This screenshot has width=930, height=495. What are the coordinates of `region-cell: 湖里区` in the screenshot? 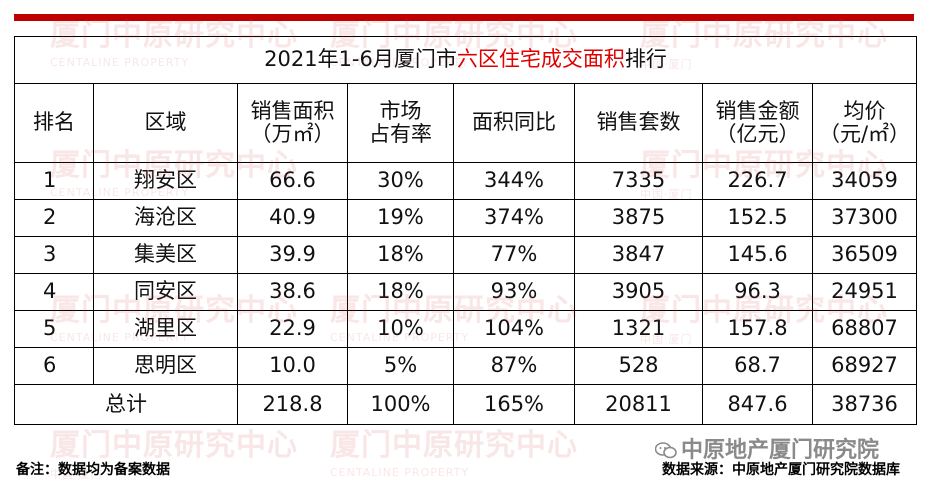 It's located at (165, 329).